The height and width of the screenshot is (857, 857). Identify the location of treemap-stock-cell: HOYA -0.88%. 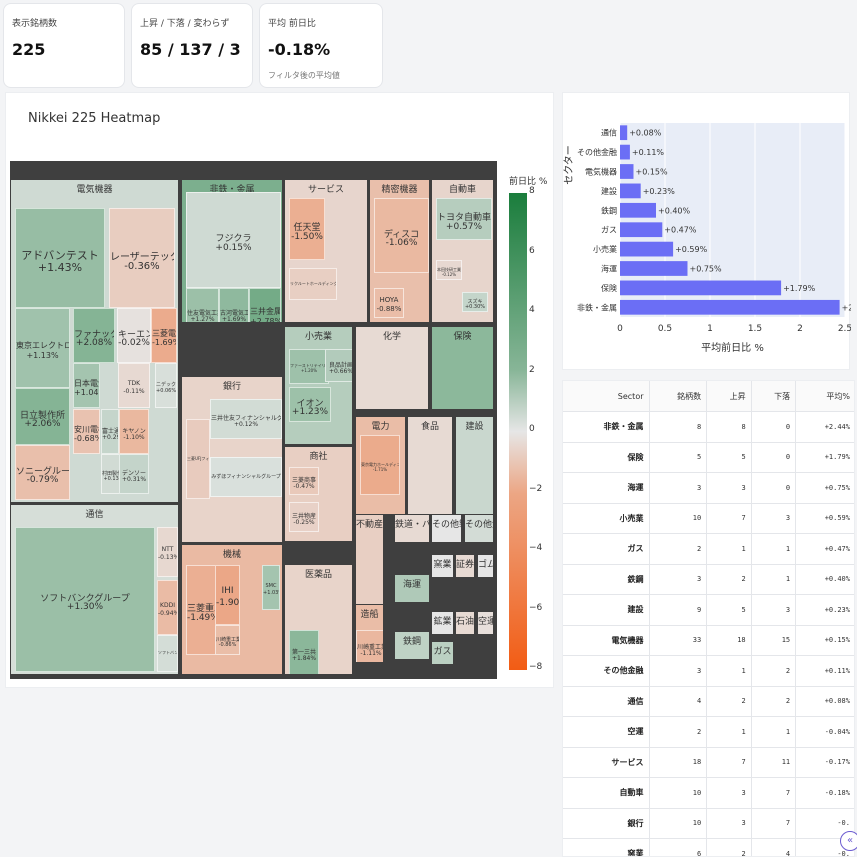
(389, 303).